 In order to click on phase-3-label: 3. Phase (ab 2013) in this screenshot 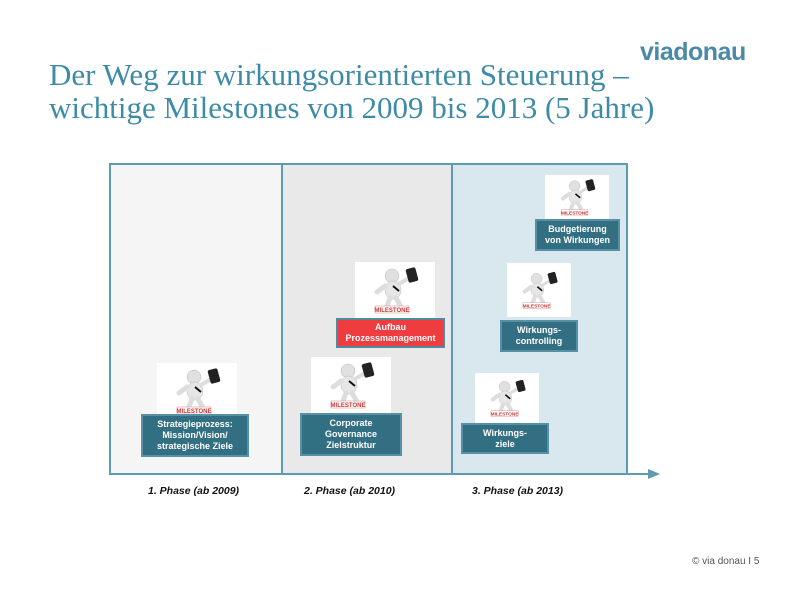, I will do `click(518, 491)`.